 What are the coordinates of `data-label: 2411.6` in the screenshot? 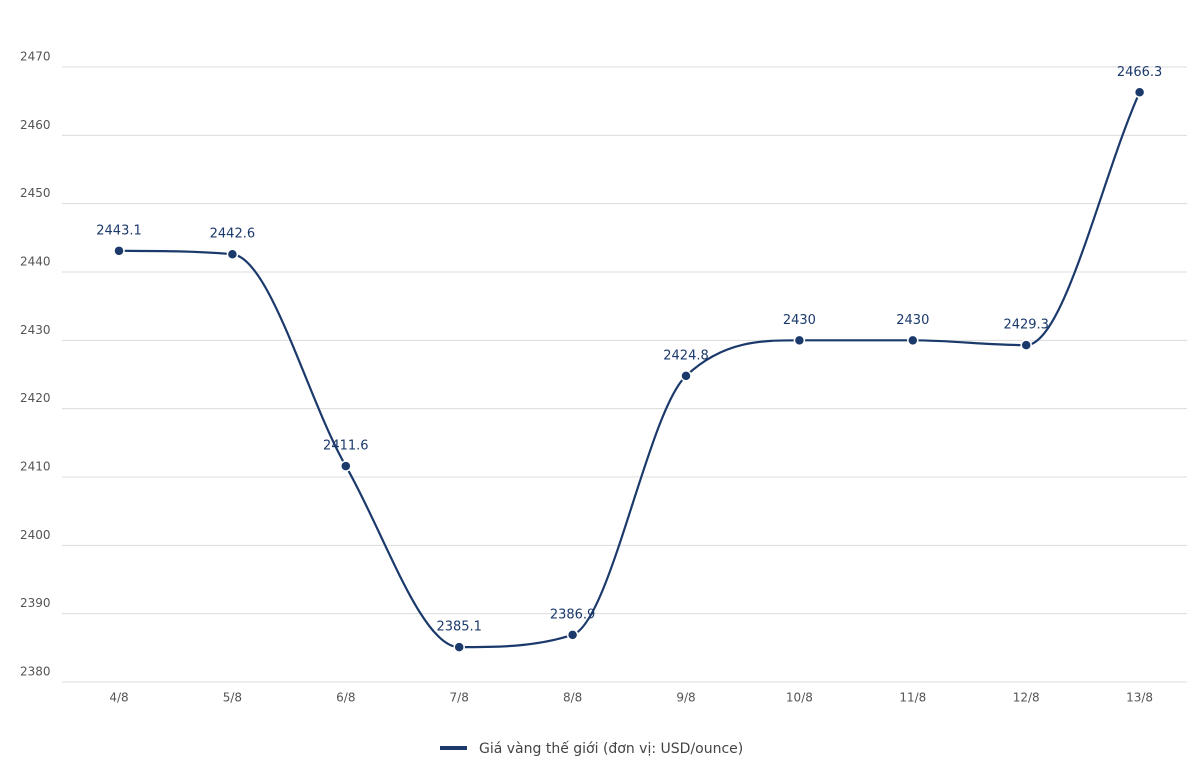 It's located at (346, 446).